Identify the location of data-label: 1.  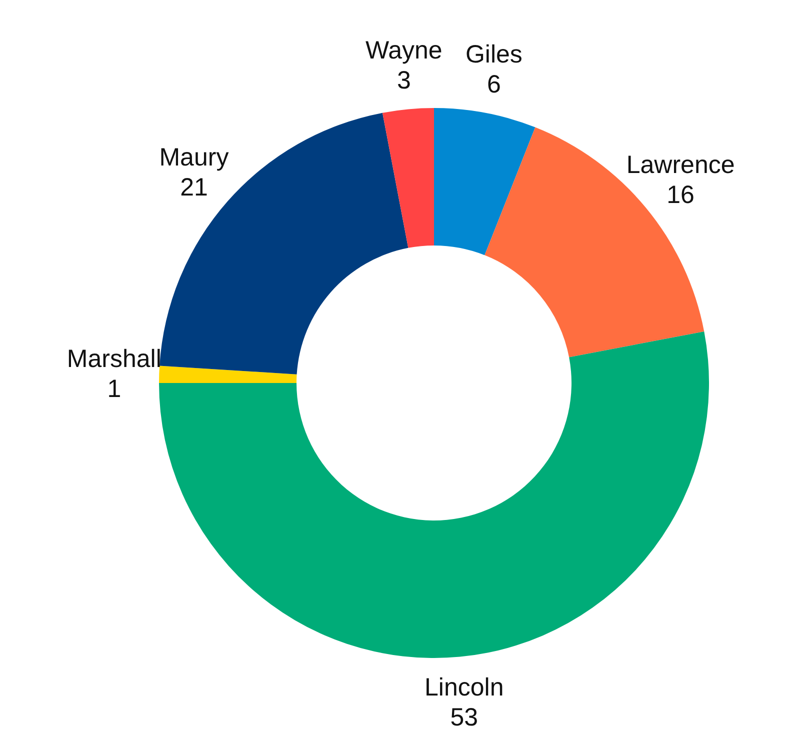
(114, 388).